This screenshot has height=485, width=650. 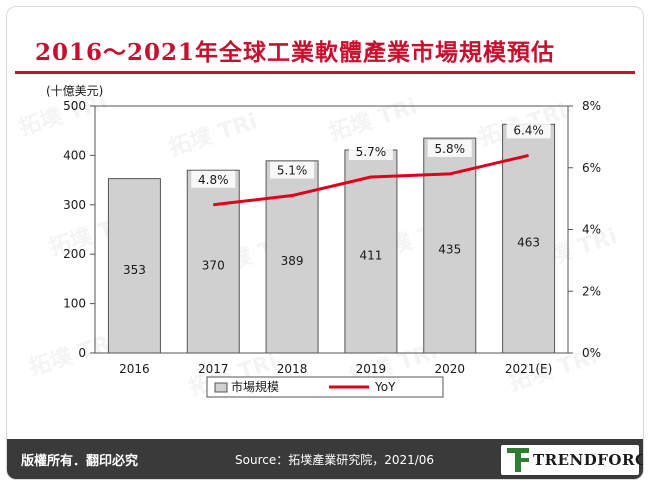 What do you see at coordinates (370, 255) in the screenshot?
I see `bar-data-label: 411` at bounding box center [370, 255].